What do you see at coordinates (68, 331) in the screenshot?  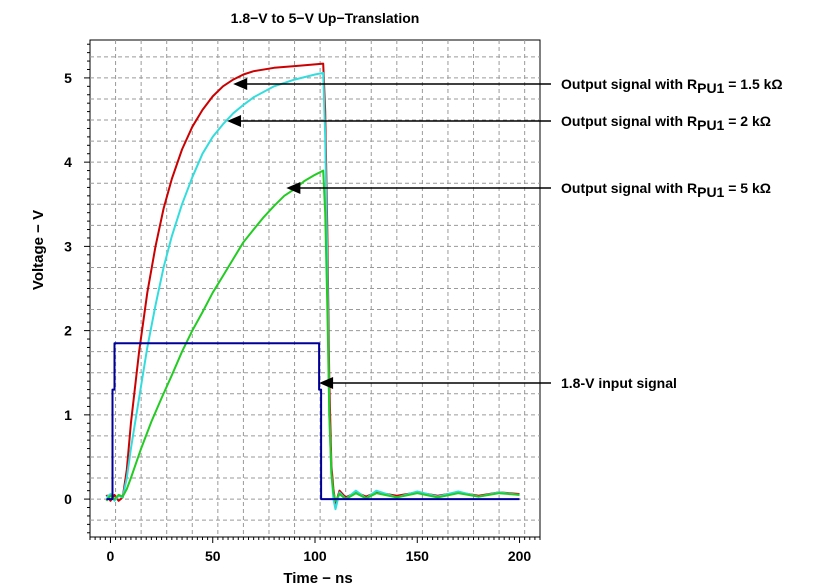 I see `y-tick-label-2: 2` at bounding box center [68, 331].